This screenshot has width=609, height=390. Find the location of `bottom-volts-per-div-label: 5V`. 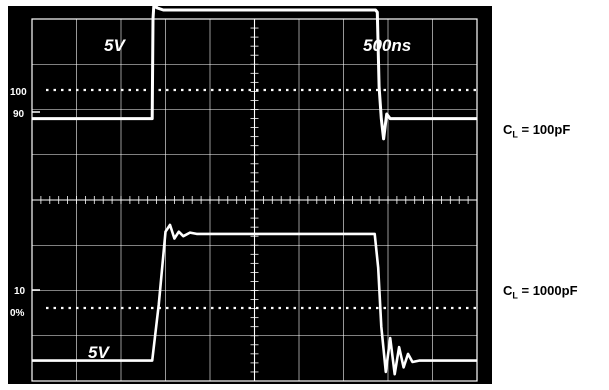

bottom-volts-per-div-label: 5V is located at coordinates (99, 352).